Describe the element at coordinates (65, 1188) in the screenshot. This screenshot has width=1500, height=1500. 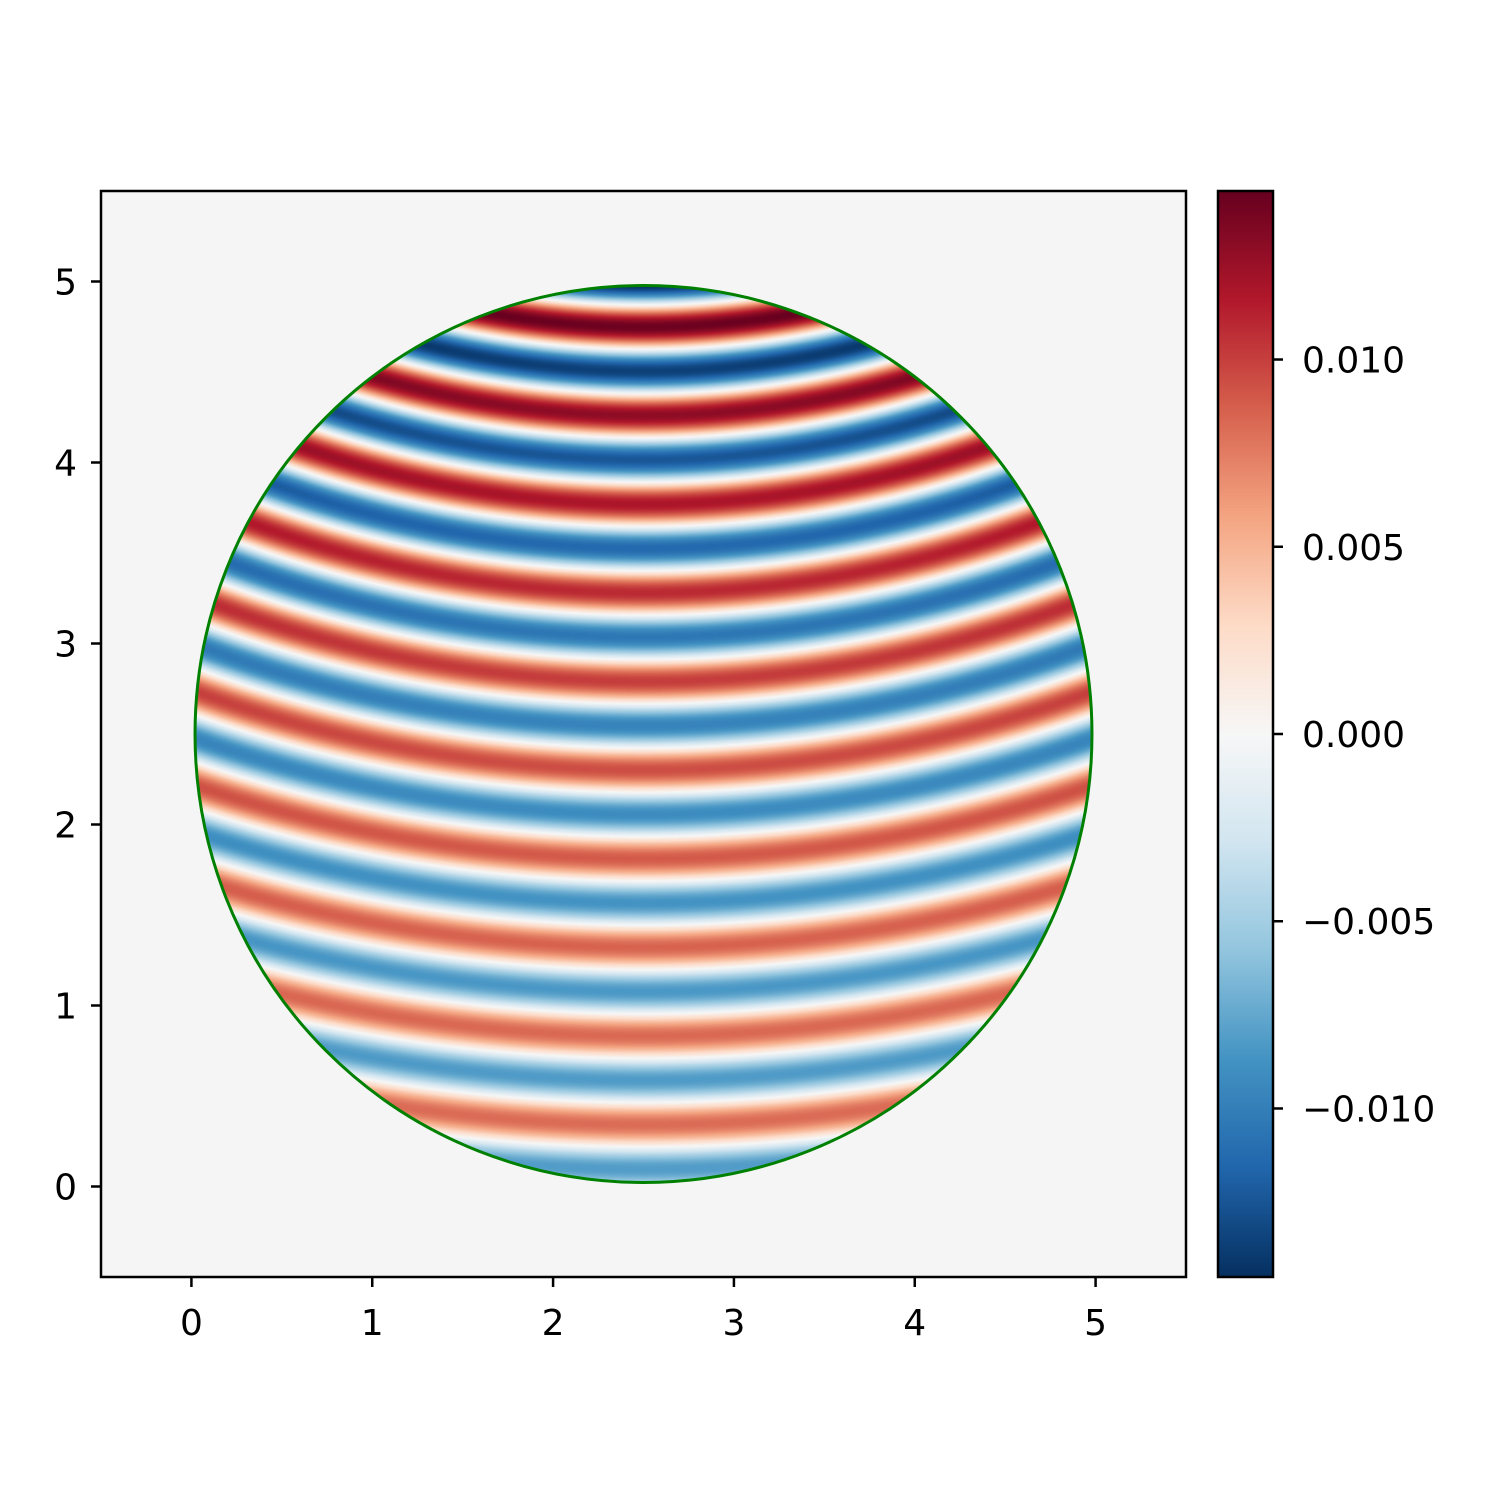
I see `y-tick-label: 0` at that location.